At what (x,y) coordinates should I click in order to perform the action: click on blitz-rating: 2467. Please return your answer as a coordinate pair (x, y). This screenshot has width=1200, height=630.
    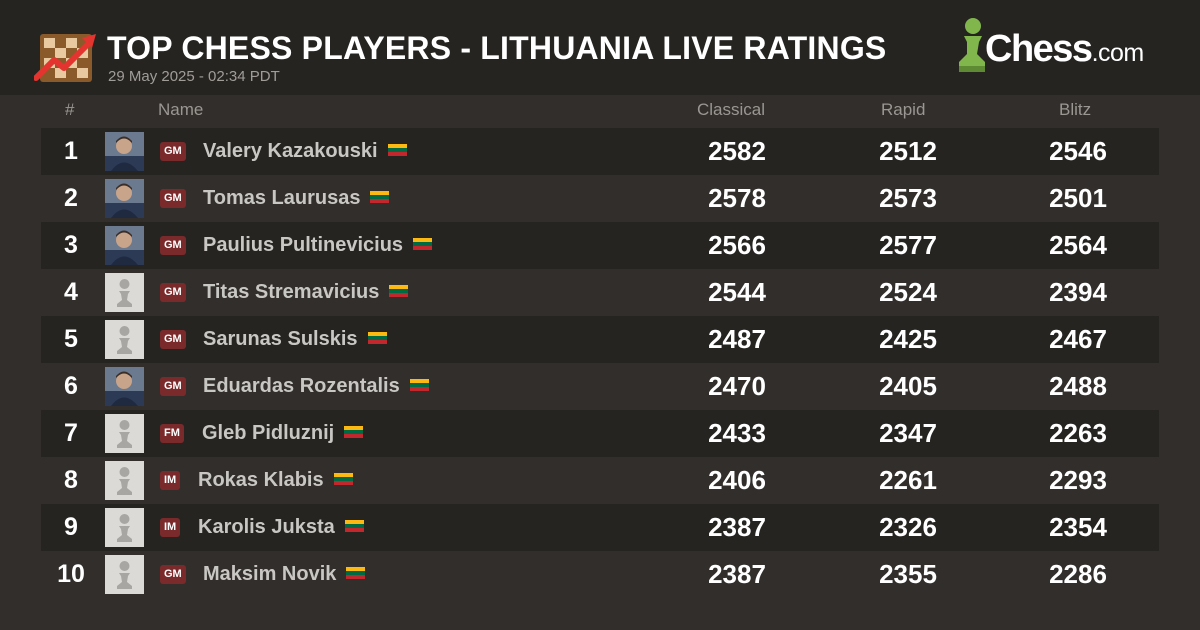
    Looking at the image, I should click on (1078, 339).